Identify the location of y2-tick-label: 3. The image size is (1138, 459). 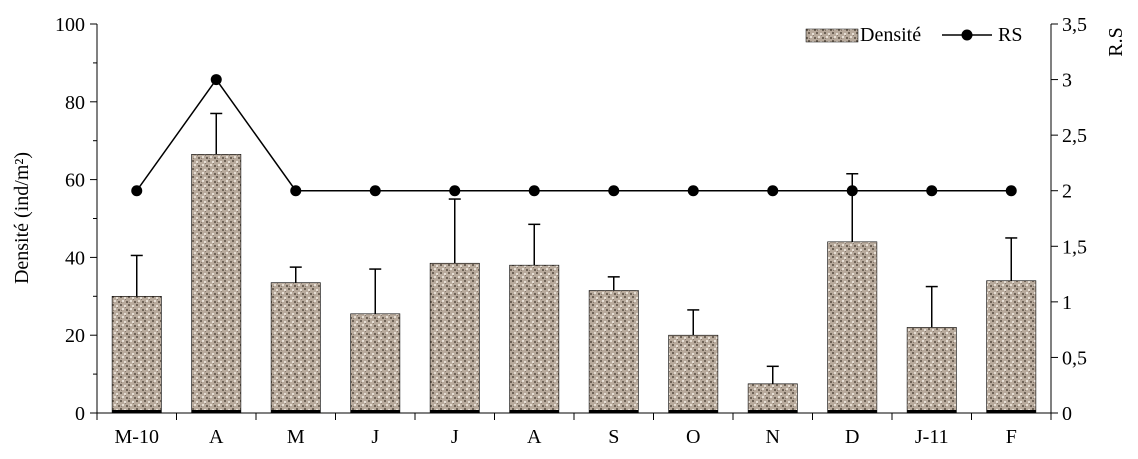
(1067, 81).